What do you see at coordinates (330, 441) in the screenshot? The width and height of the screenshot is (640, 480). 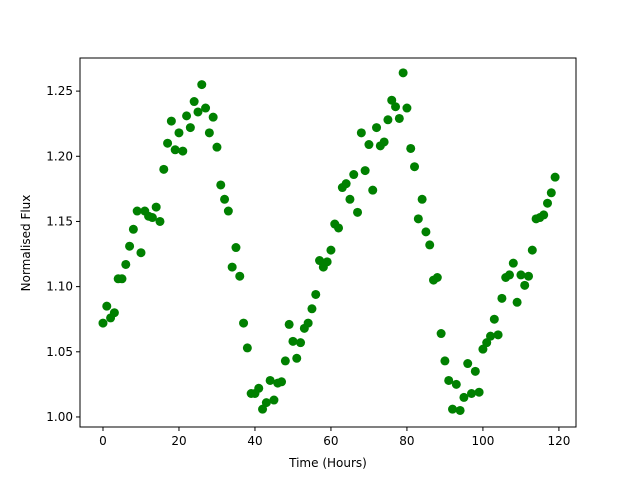 I see `x-tick-label: 60` at bounding box center [330, 441].